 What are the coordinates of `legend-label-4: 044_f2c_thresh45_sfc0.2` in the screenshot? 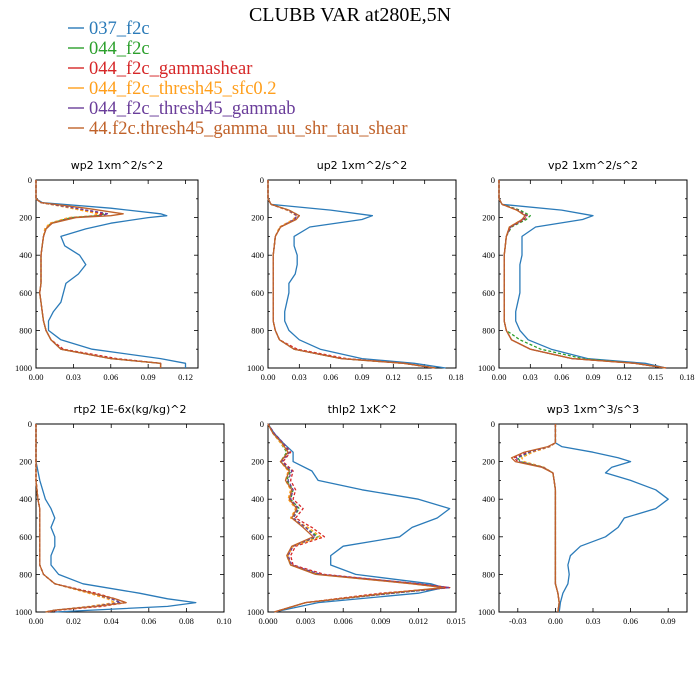 It's located at (183, 89).